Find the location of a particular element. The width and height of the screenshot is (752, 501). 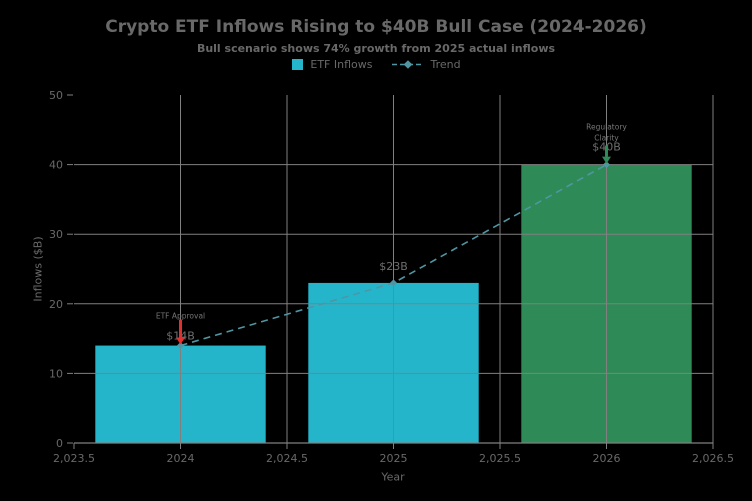

annotation-text-etf-approval: ETF Approval is located at coordinates (180, 316).